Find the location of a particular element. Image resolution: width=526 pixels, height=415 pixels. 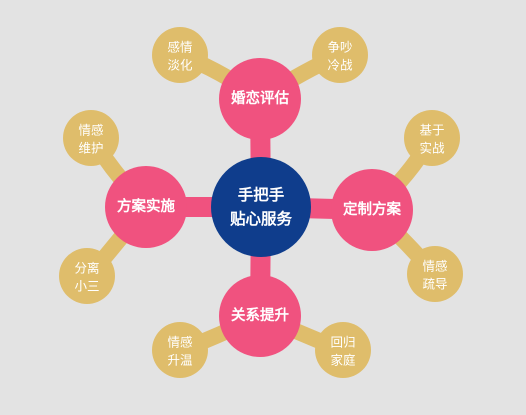

leaf-node-right-bottom: 情感 疏导 is located at coordinates (435, 274).